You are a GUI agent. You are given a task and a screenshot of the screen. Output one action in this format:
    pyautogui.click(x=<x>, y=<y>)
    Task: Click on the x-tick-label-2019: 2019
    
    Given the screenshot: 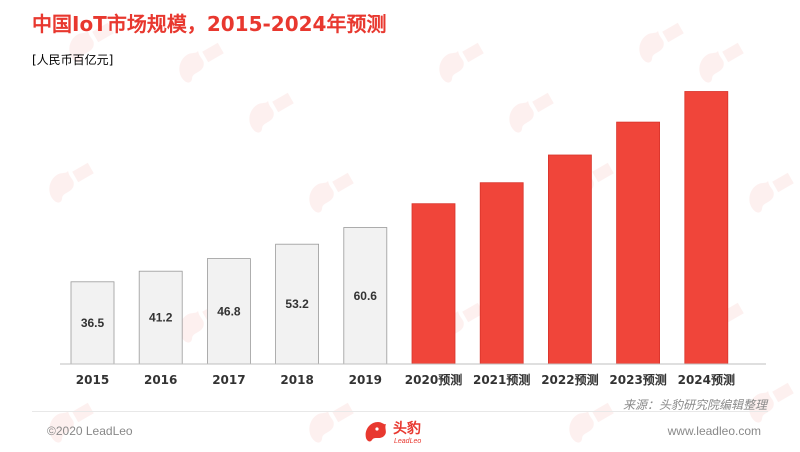 What is the action you would take?
    pyautogui.click(x=365, y=380)
    